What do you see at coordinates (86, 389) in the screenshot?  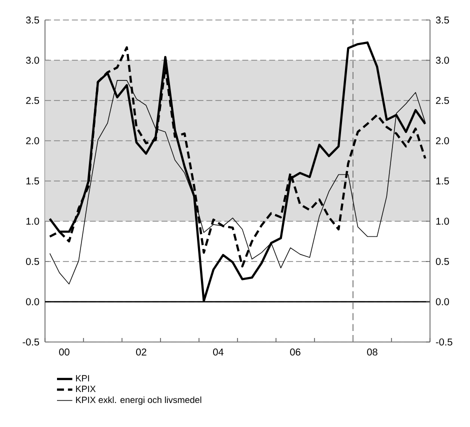 I see `legend-label: KPIX` at bounding box center [86, 389].